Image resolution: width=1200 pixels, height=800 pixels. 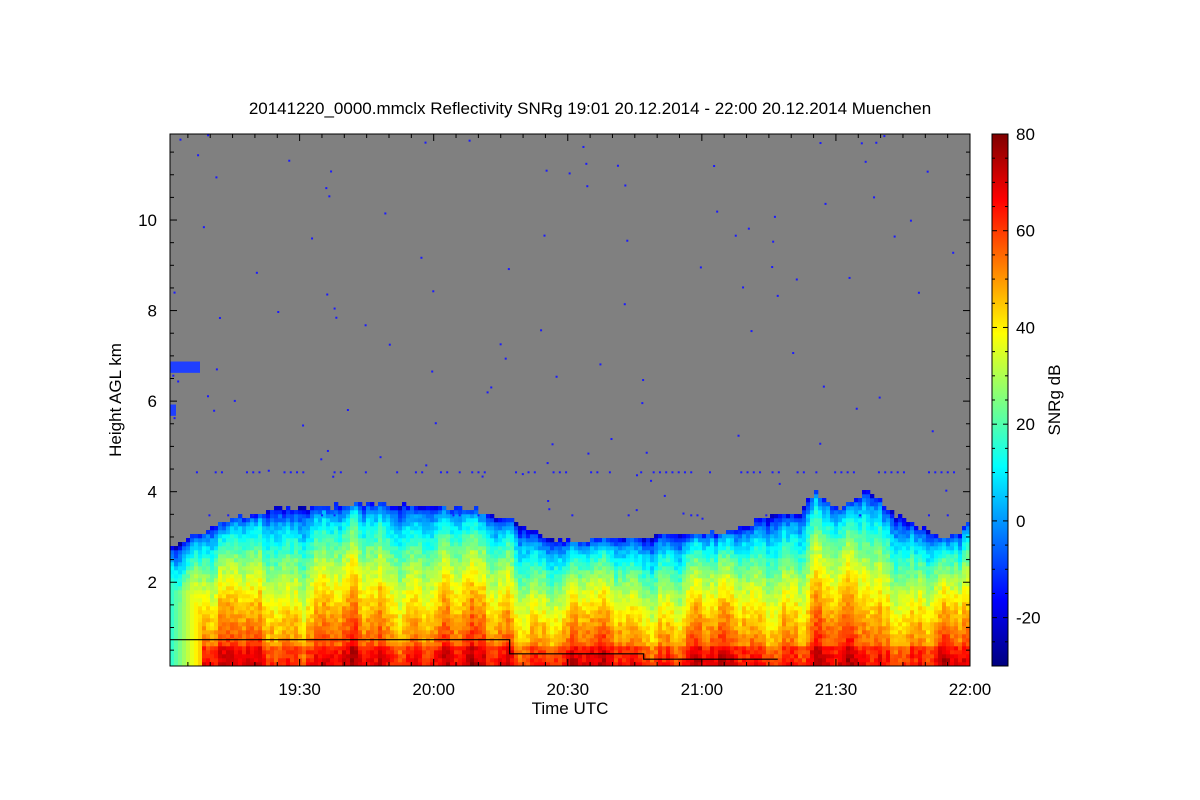 What do you see at coordinates (567, 689) in the screenshot?
I see `x-tick-label: 20:30` at bounding box center [567, 689].